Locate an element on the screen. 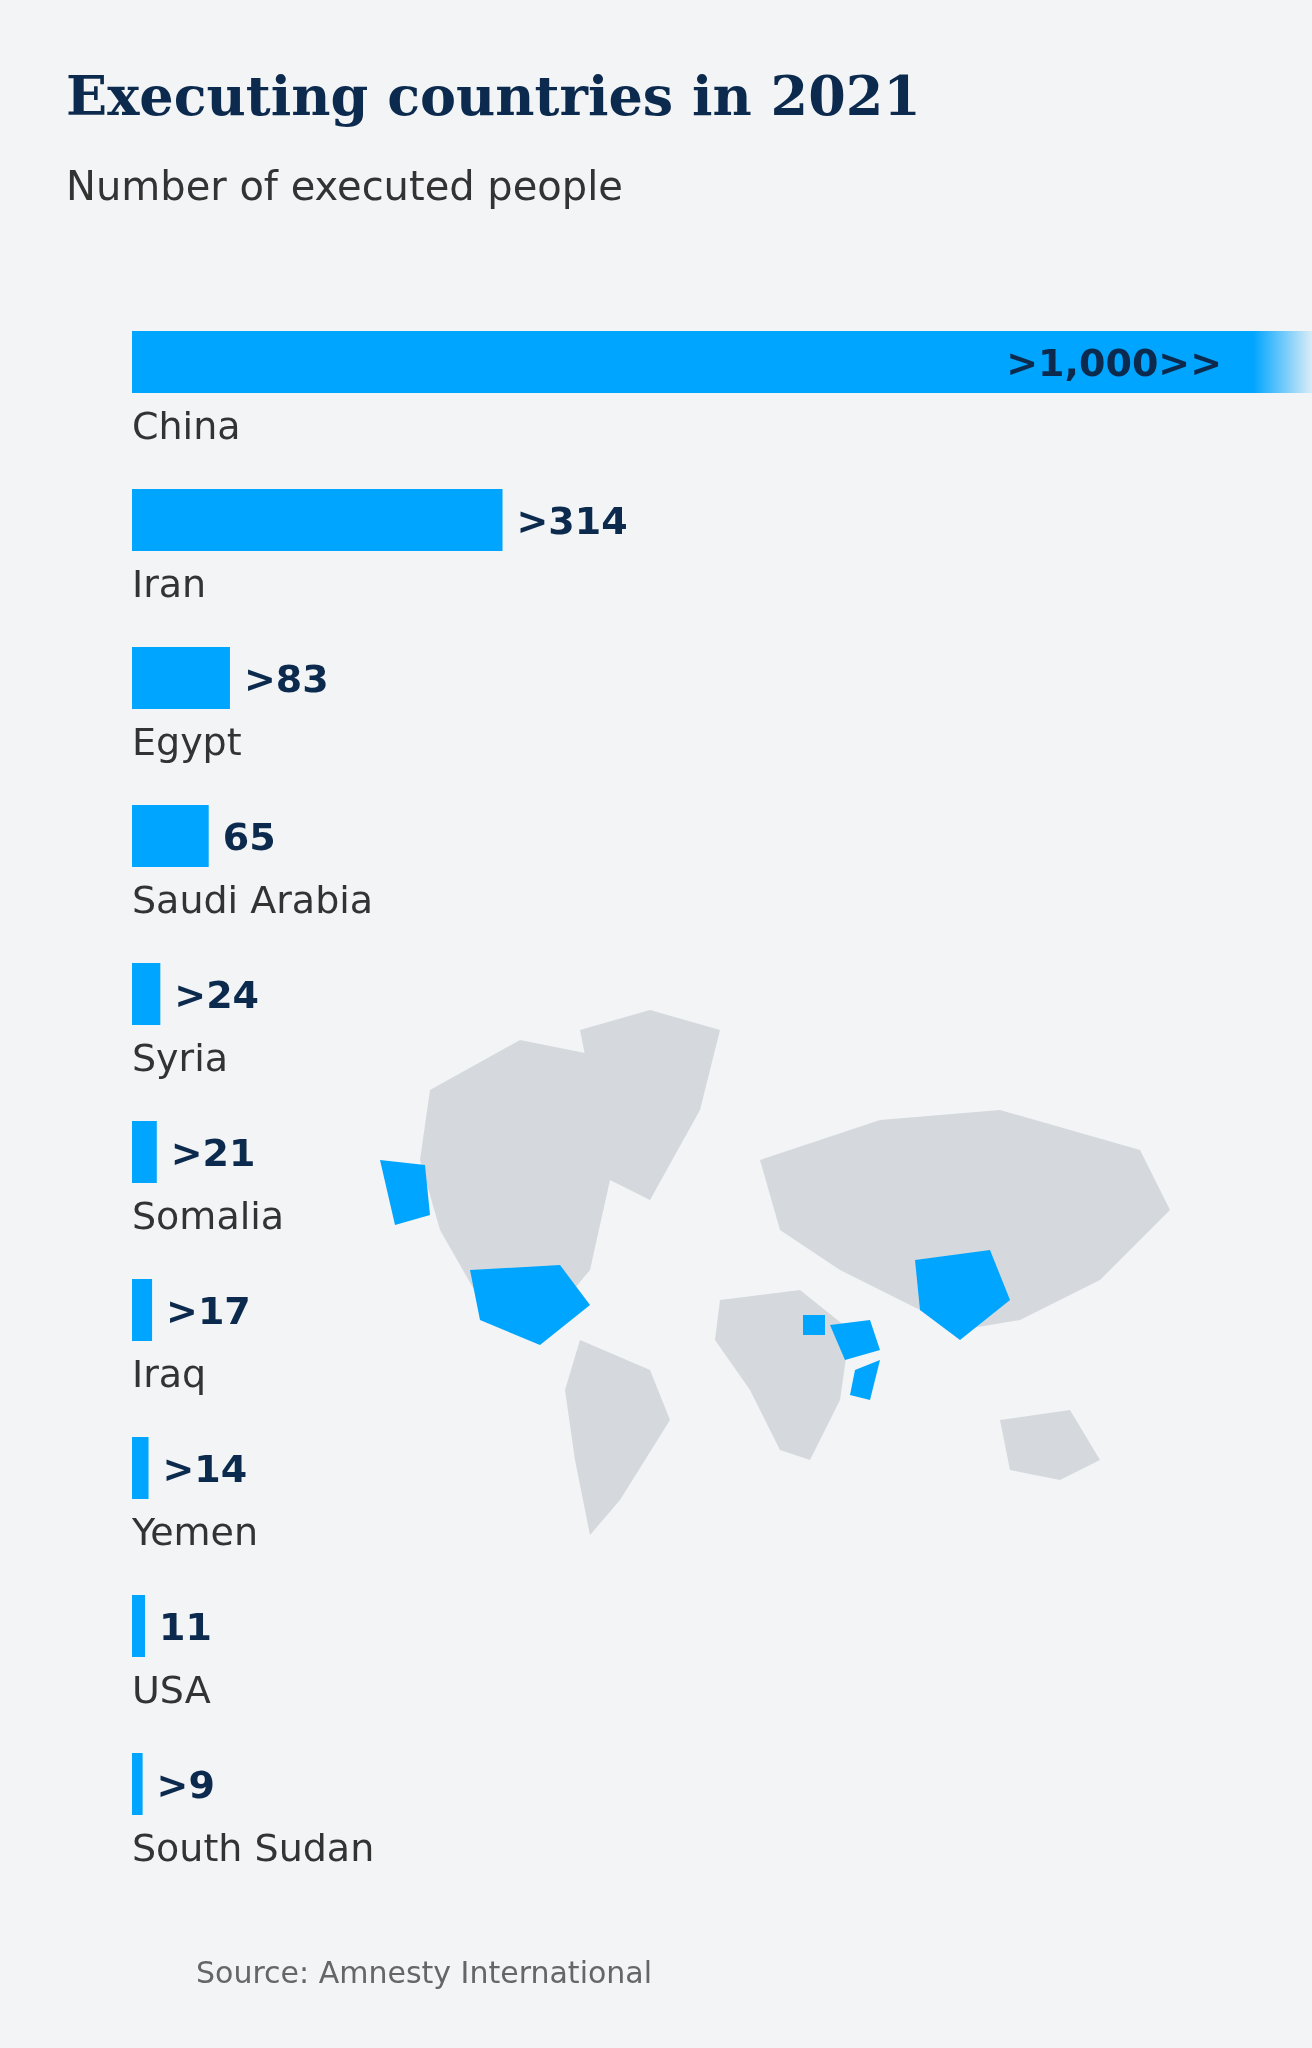  y-tick-label: Egypt is located at coordinates (187, 742).